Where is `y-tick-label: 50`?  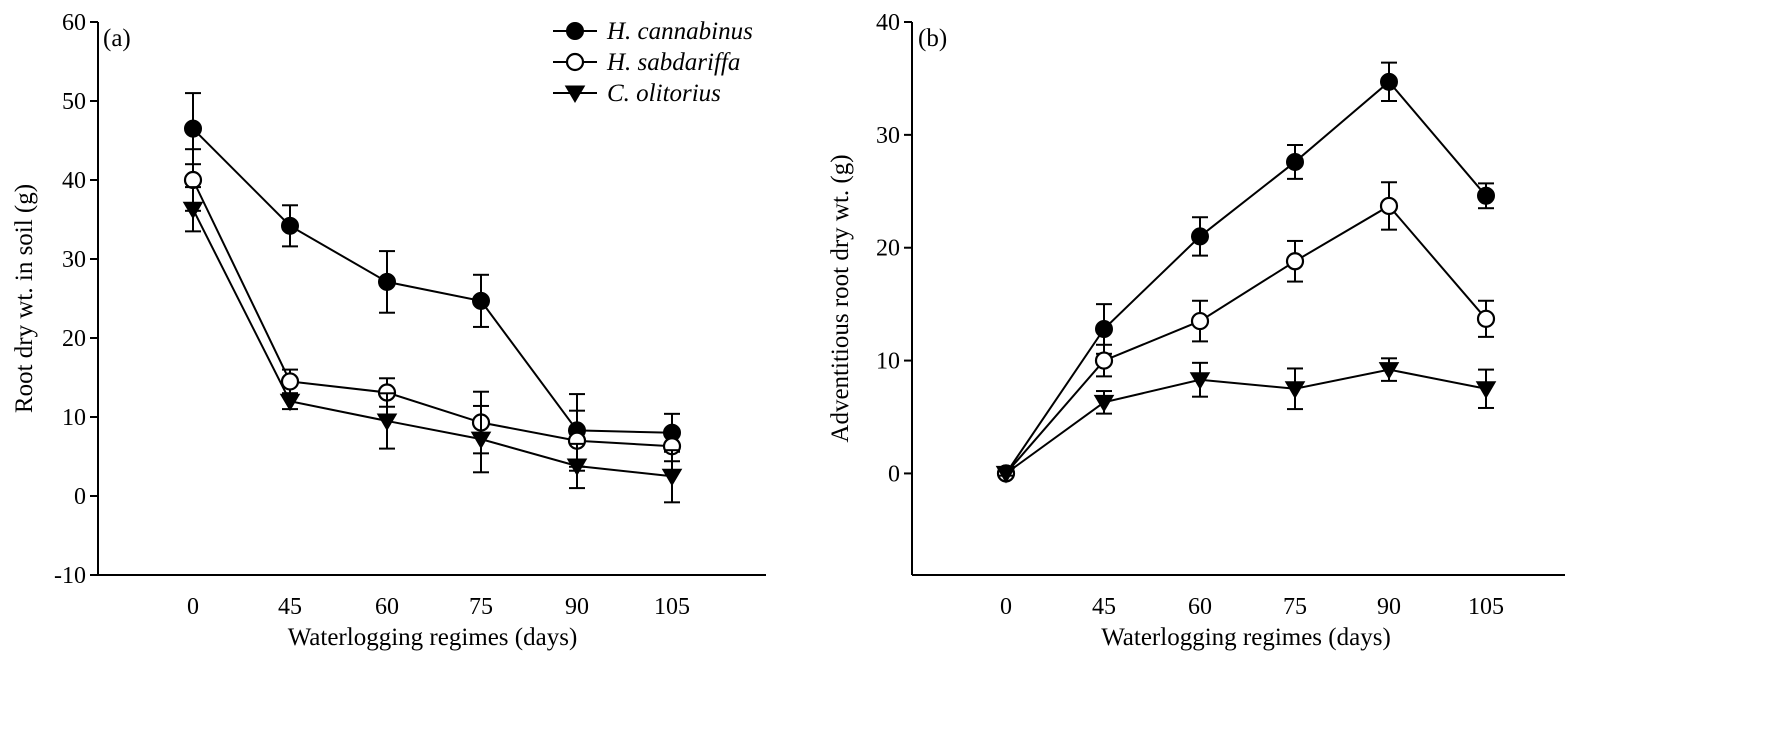 y-tick-label: 50 is located at coordinates (74, 102).